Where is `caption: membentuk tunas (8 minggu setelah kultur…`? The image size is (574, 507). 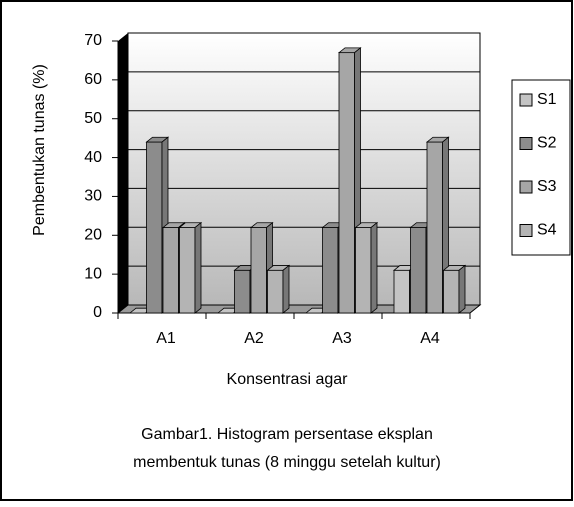
caption: membentuk tunas (8 minggu setelah kultur… is located at coordinates (287, 462).